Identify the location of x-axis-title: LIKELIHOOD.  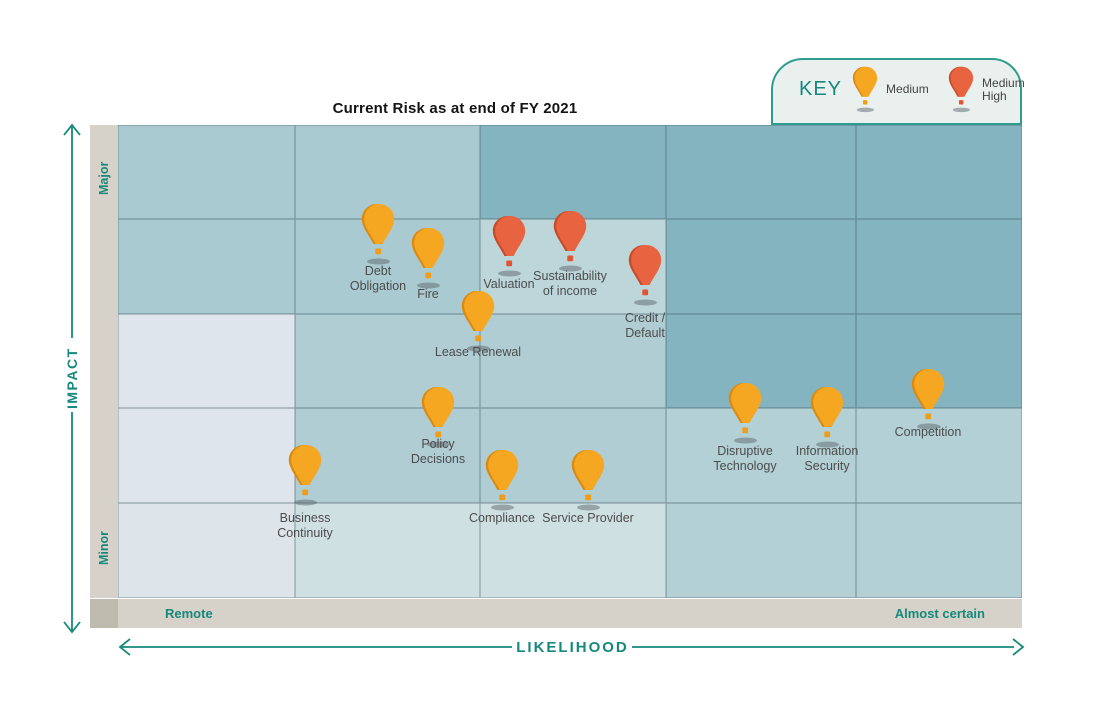
(572, 647).